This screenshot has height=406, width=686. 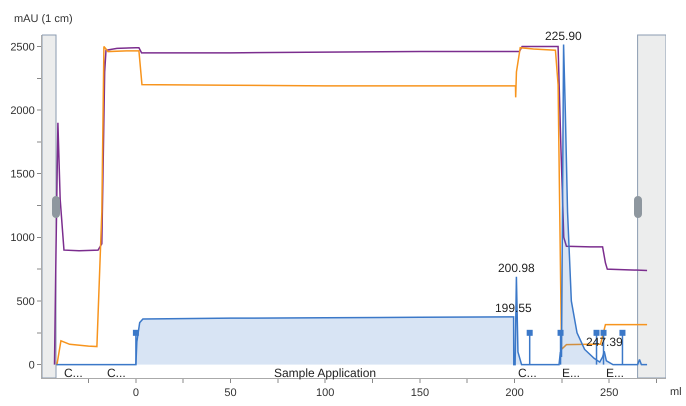 What do you see at coordinates (325, 373) in the screenshot?
I see `annotation: Sample Application` at bounding box center [325, 373].